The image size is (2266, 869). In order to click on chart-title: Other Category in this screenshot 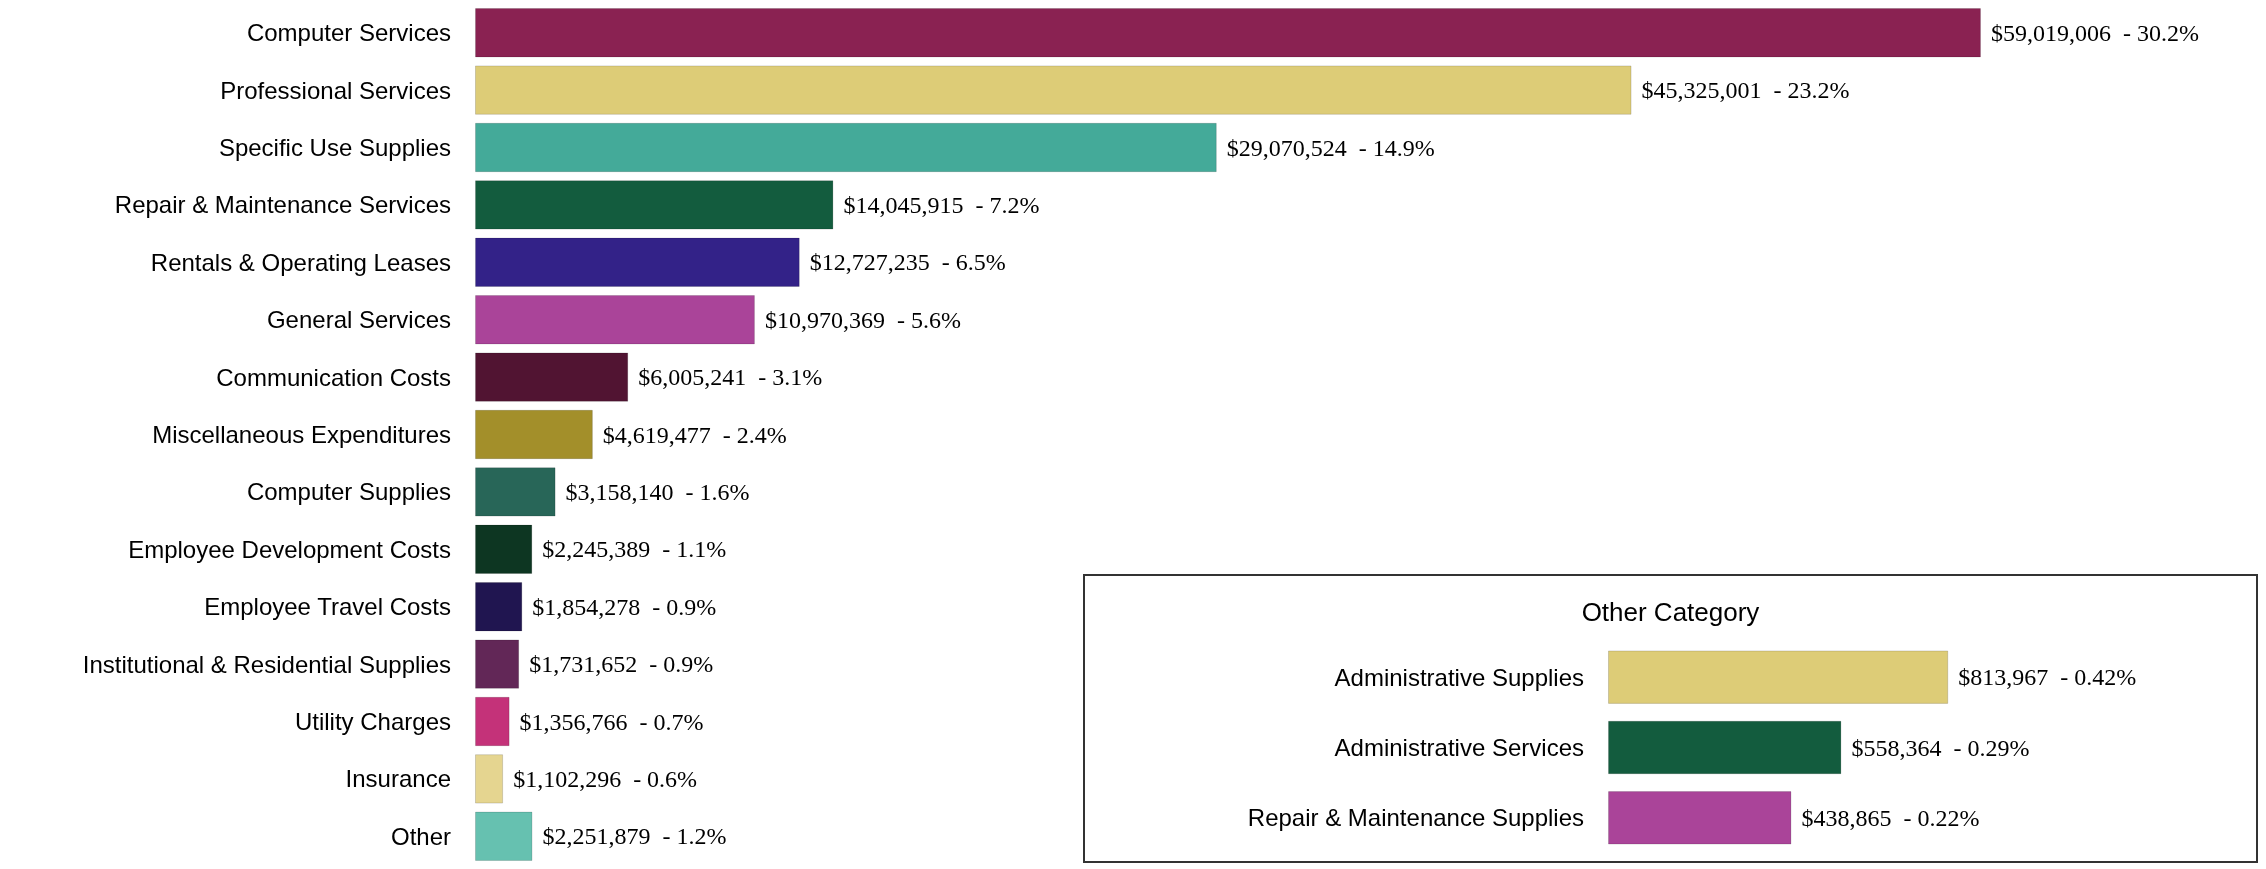, I will do `click(1670, 612)`.